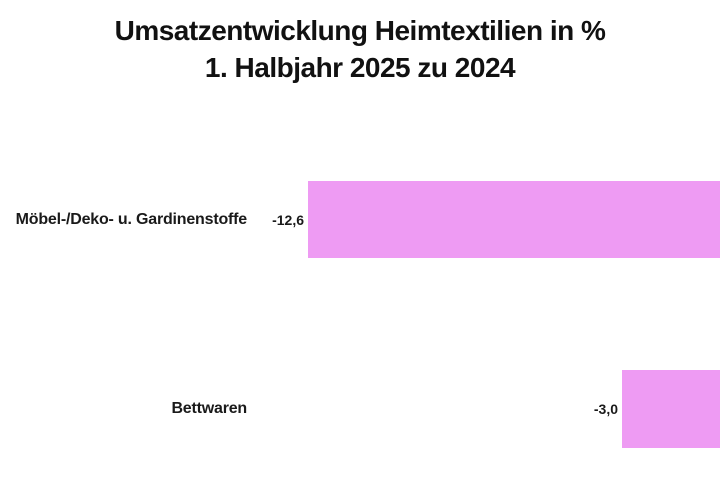 Image resolution: width=720 pixels, height=479 pixels. Describe the element at coordinates (360, 30) in the screenshot. I see `chart-title-line1: Umsatzentwicklung Heimtextilien in %` at that location.